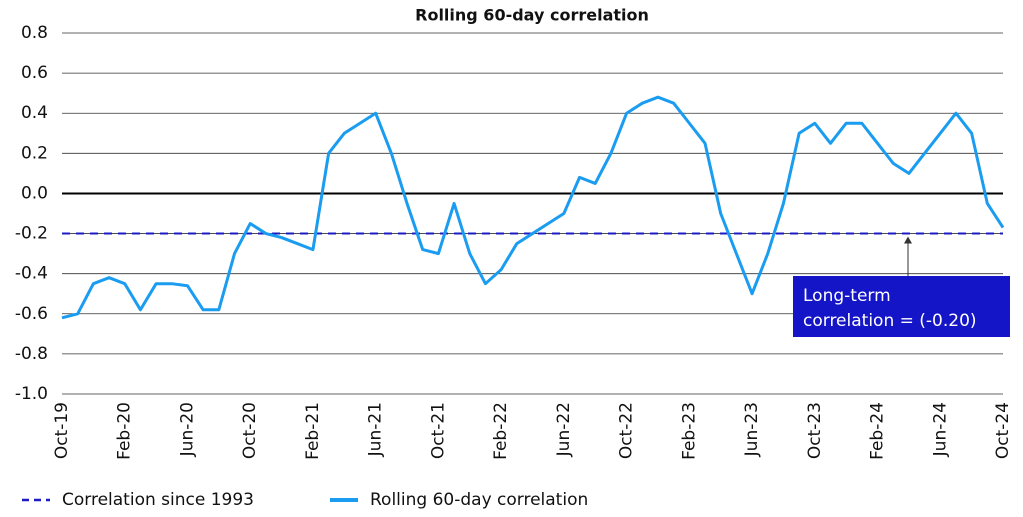 This screenshot has width=1023, height=517. I want to click on annotation-arrowhead, so click(908, 240).